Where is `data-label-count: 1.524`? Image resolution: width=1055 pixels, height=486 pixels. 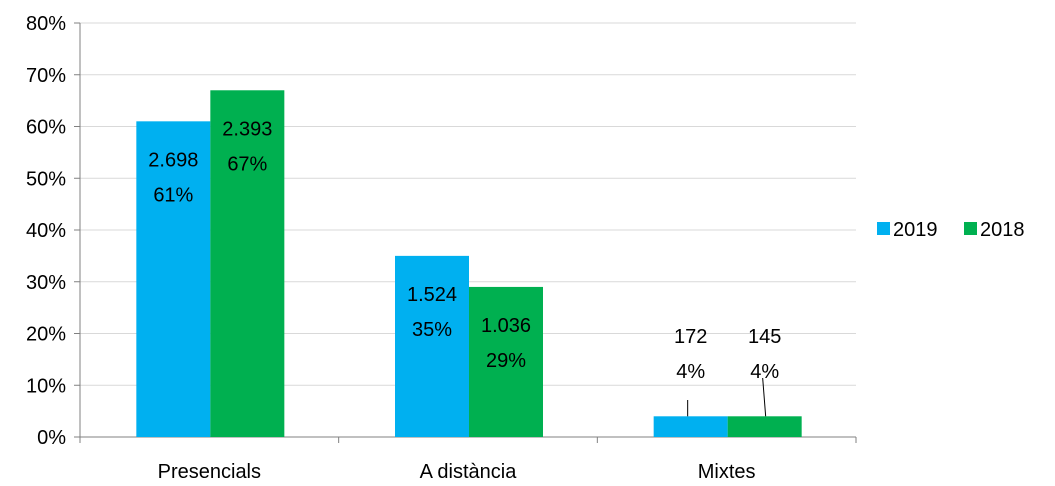 data-label-count: 1.524 is located at coordinates (432, 295).